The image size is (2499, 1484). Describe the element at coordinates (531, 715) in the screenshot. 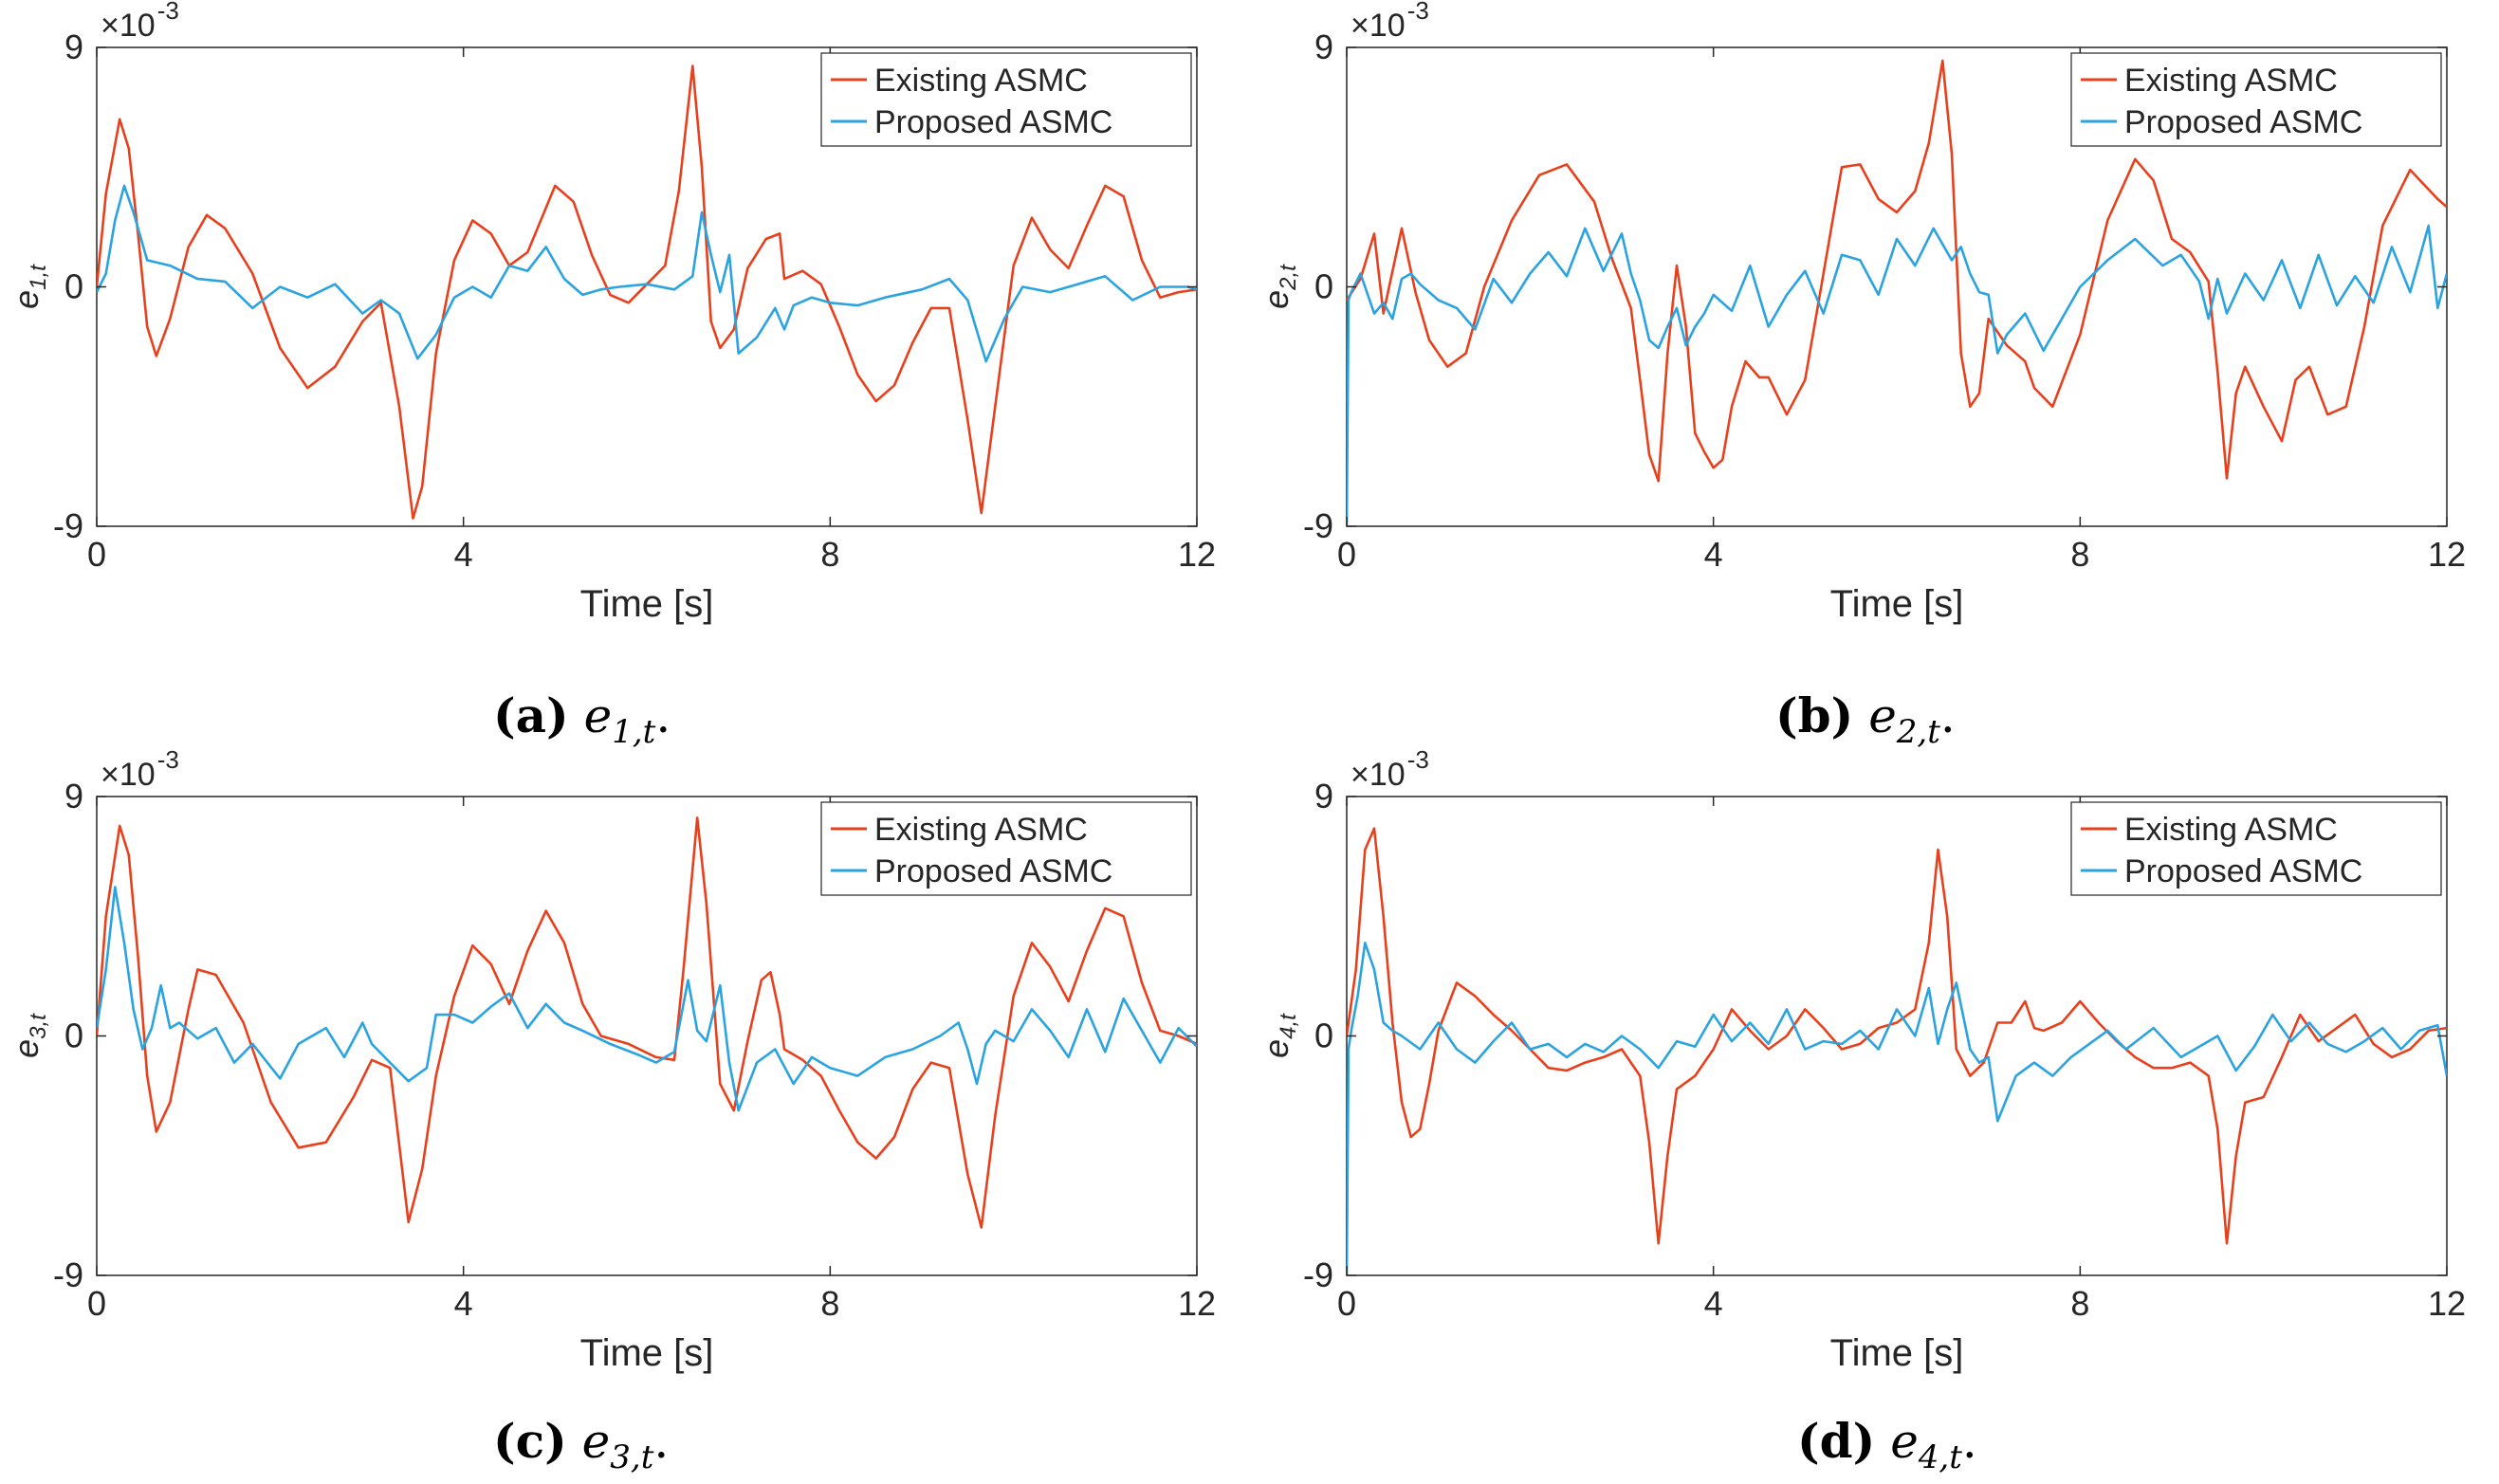

I see `caption-a-label: (a)` at that location.